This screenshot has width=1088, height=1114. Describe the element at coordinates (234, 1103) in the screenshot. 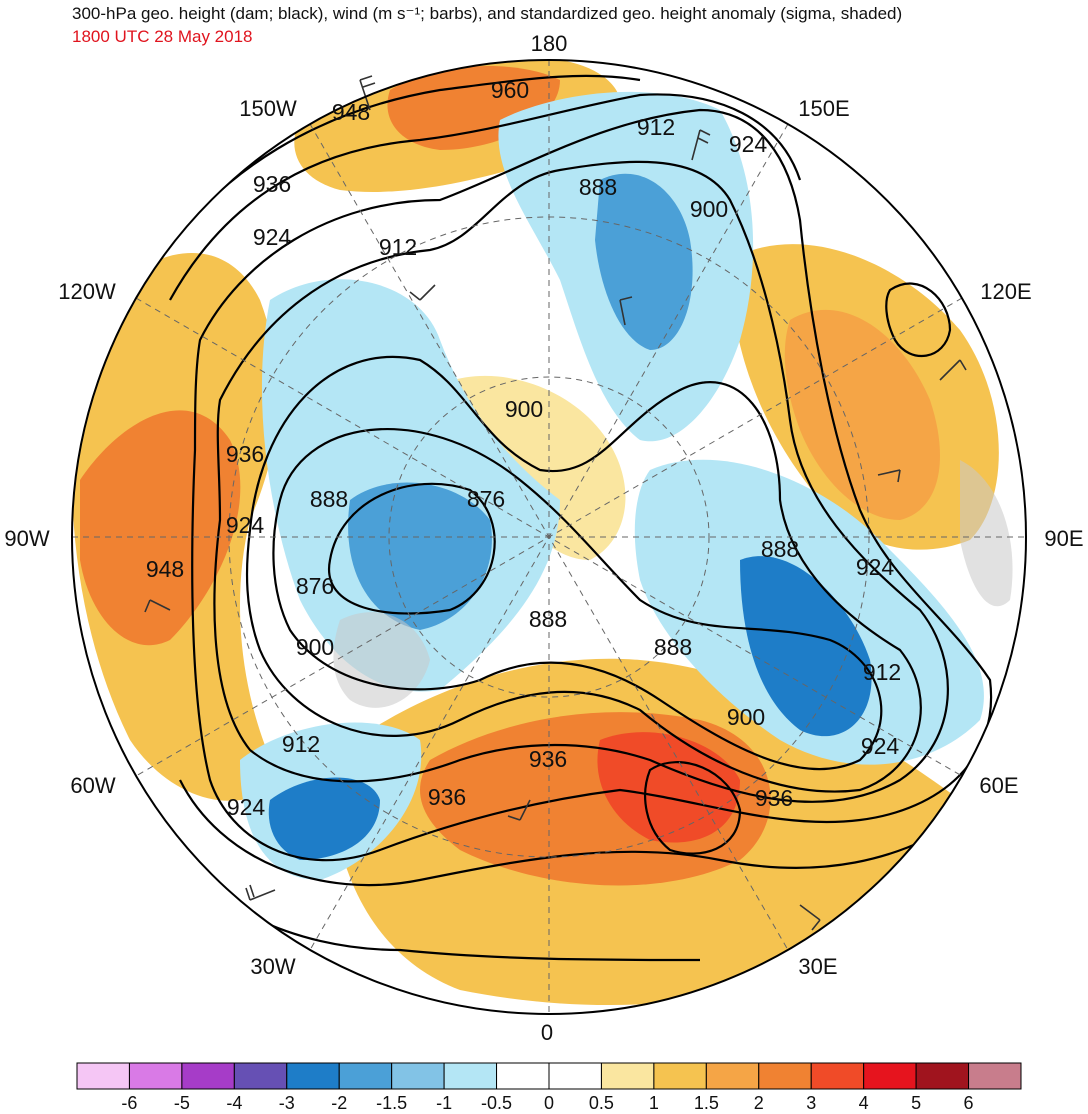

I see `colorbar-label: -4` at that location.